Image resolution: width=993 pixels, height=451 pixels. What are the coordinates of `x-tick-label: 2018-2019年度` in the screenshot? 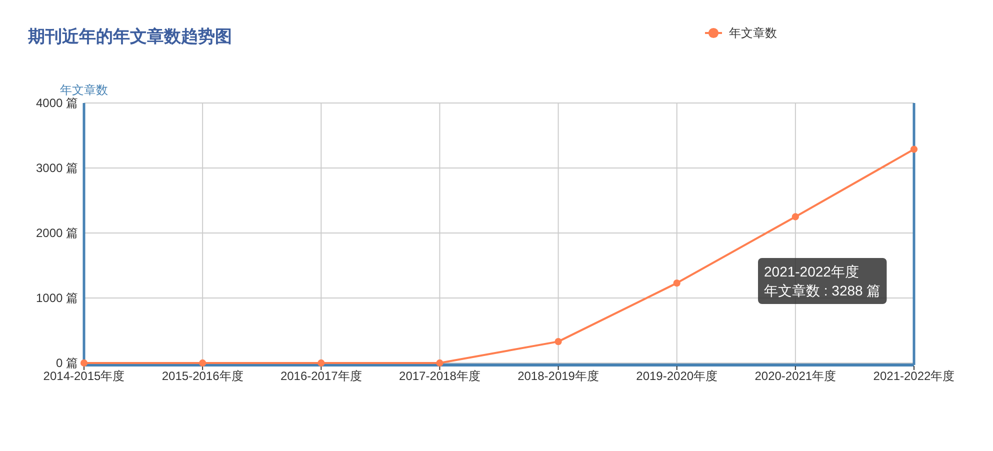 It's located at (558, 376).